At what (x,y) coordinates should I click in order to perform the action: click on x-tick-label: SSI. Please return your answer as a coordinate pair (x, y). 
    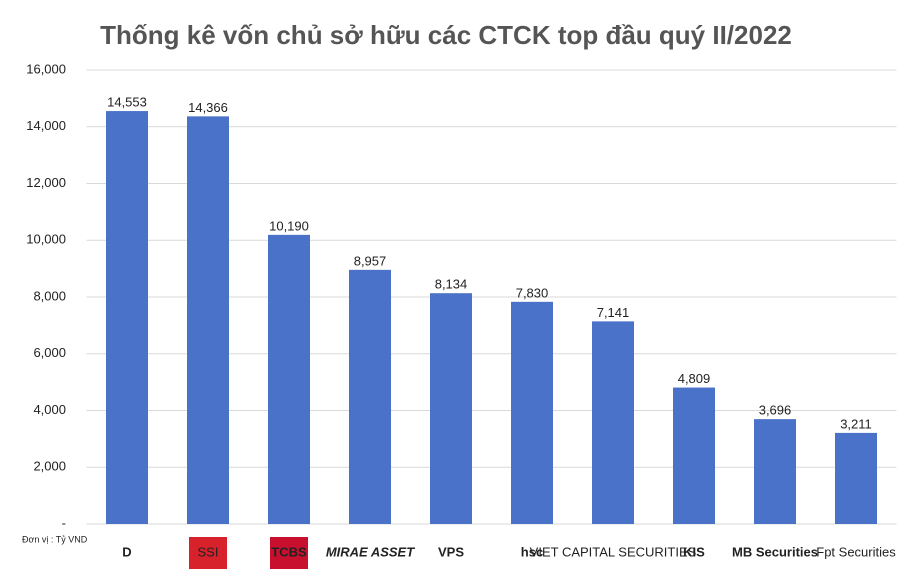
    Looking at the image, I should click on (208, 551).